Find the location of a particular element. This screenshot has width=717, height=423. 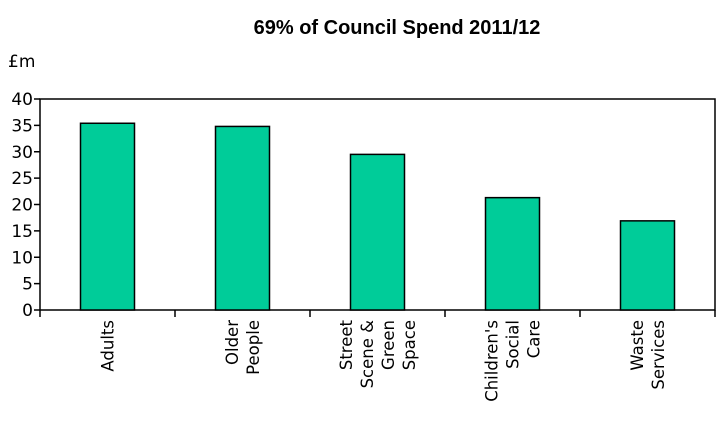

y-tick-label: 15 is located at coordinates (22, 232).